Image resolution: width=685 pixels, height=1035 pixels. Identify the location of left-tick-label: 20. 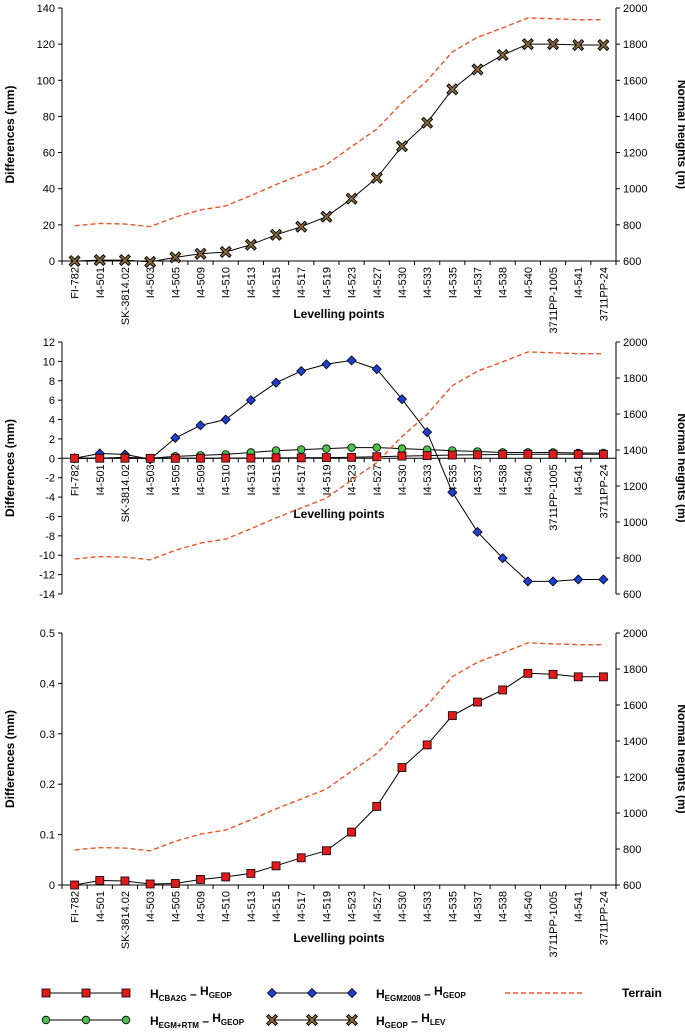
(49, 226).